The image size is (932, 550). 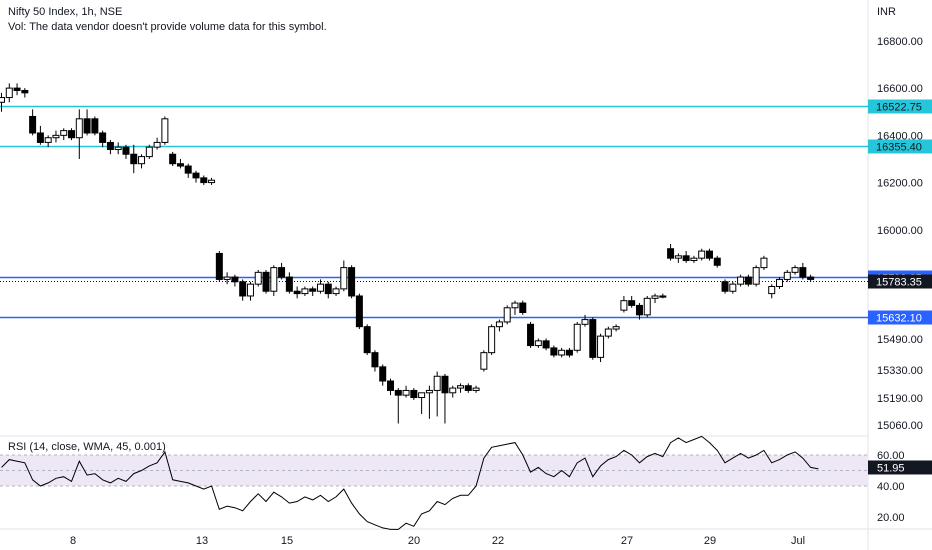 I want to click on rsi-legend: RSI (14, close, WMA, 45, 0.001), so click(x=87, y=447).